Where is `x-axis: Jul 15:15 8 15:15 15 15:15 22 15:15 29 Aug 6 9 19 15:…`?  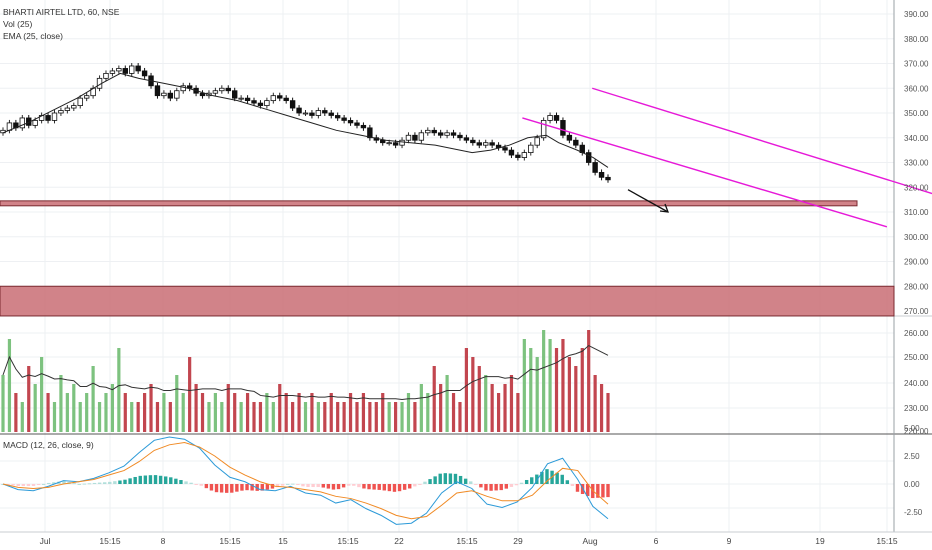 x-axis: Jul 15:15 8 15:15 15 15:15 22 15:15 29 Aug 6 9 19 15:… is located at coordinates (466, 538).